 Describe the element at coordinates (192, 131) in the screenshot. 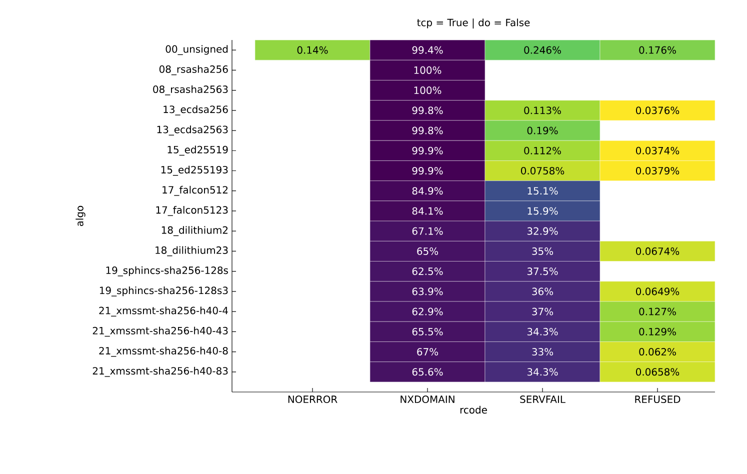

I see `y-tick-label: 13_ecdsa2563` at that location.